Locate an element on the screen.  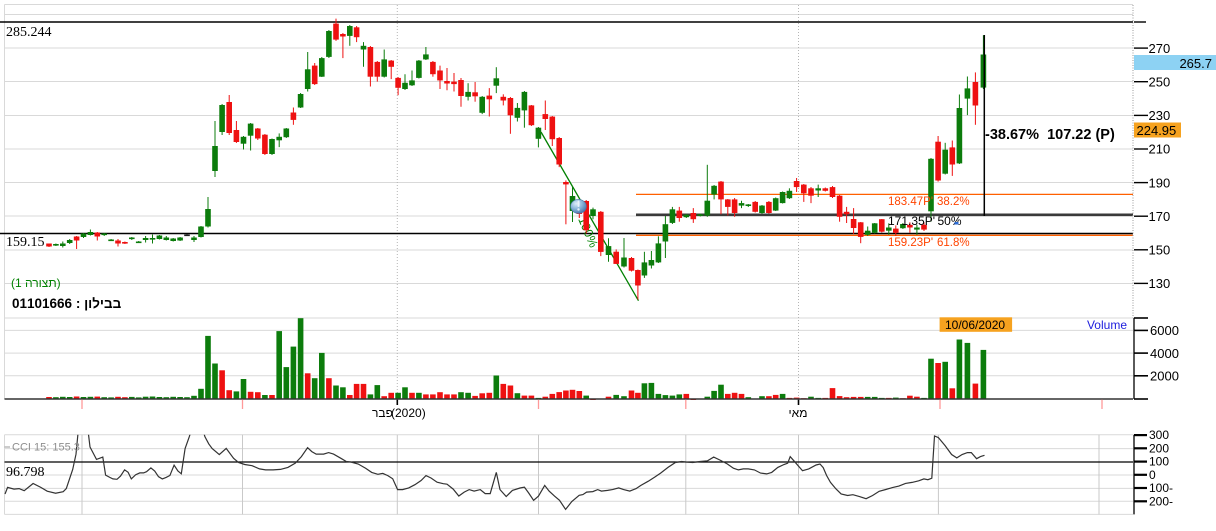
svg-text: 300 is located at coordinates (1159, 435).